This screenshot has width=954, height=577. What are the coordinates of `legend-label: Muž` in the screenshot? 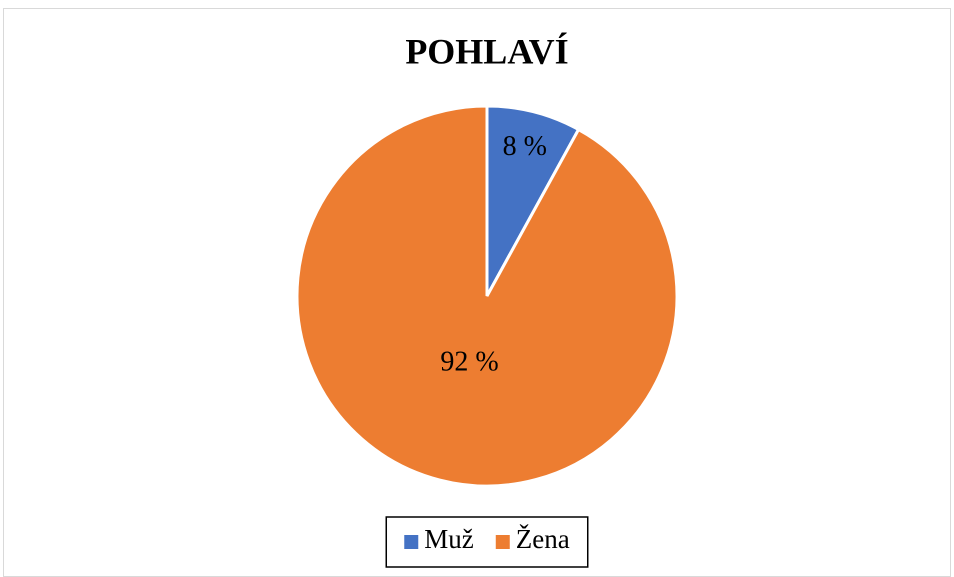 It's located at (449, 539).